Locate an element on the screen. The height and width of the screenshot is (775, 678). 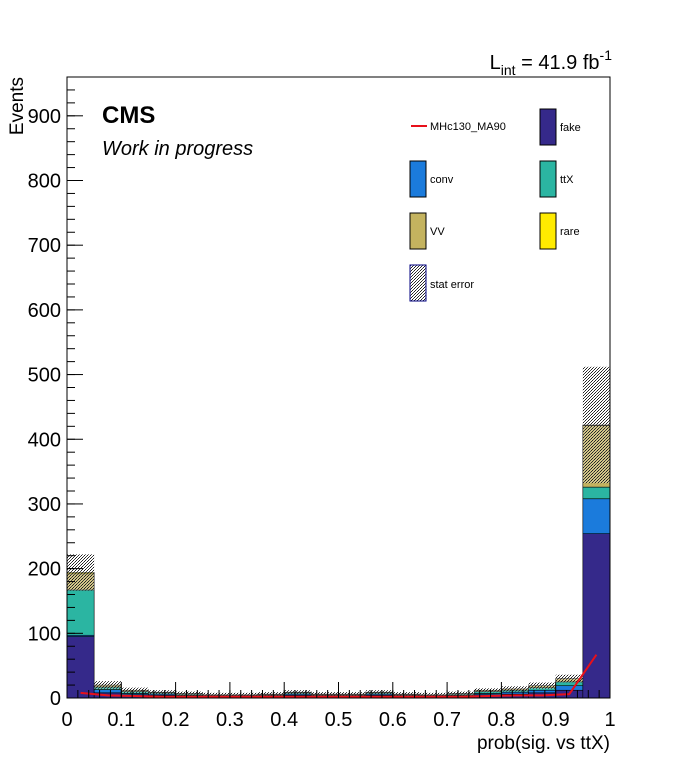
legend-item-fake: fake is located at coordinates (560, 127).